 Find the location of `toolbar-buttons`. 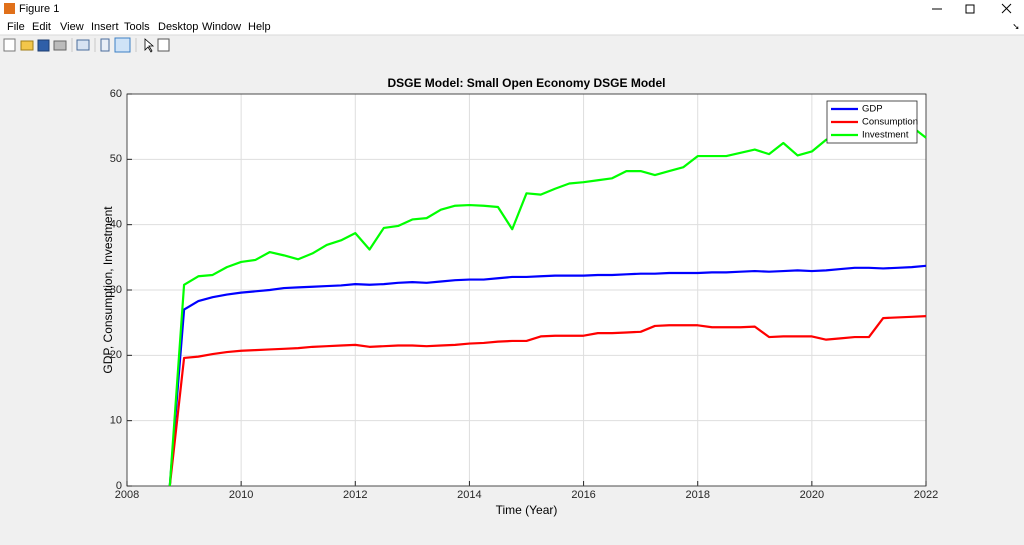

toolbar-buttons is located at coordinates (86, 45).